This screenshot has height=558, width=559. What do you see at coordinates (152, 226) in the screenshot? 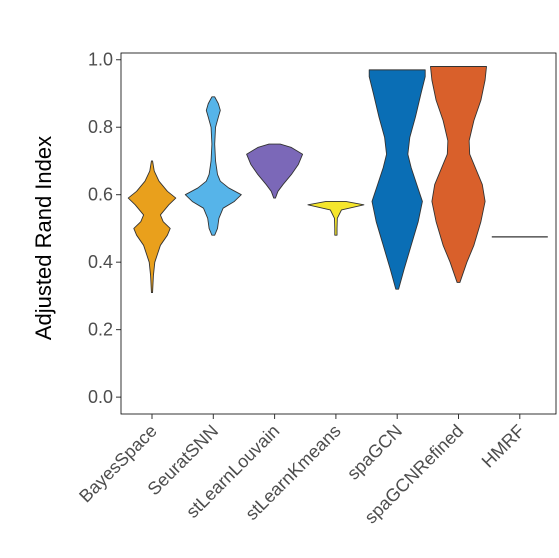
I see `violin-BayesSpace` at bounding box center [152, 226].